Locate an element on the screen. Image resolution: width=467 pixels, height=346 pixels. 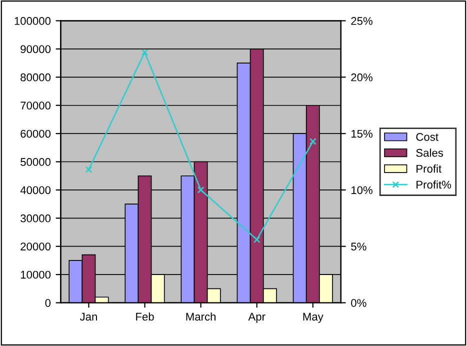
y-tick-label: 10000 is located at coordinates (35, 274).